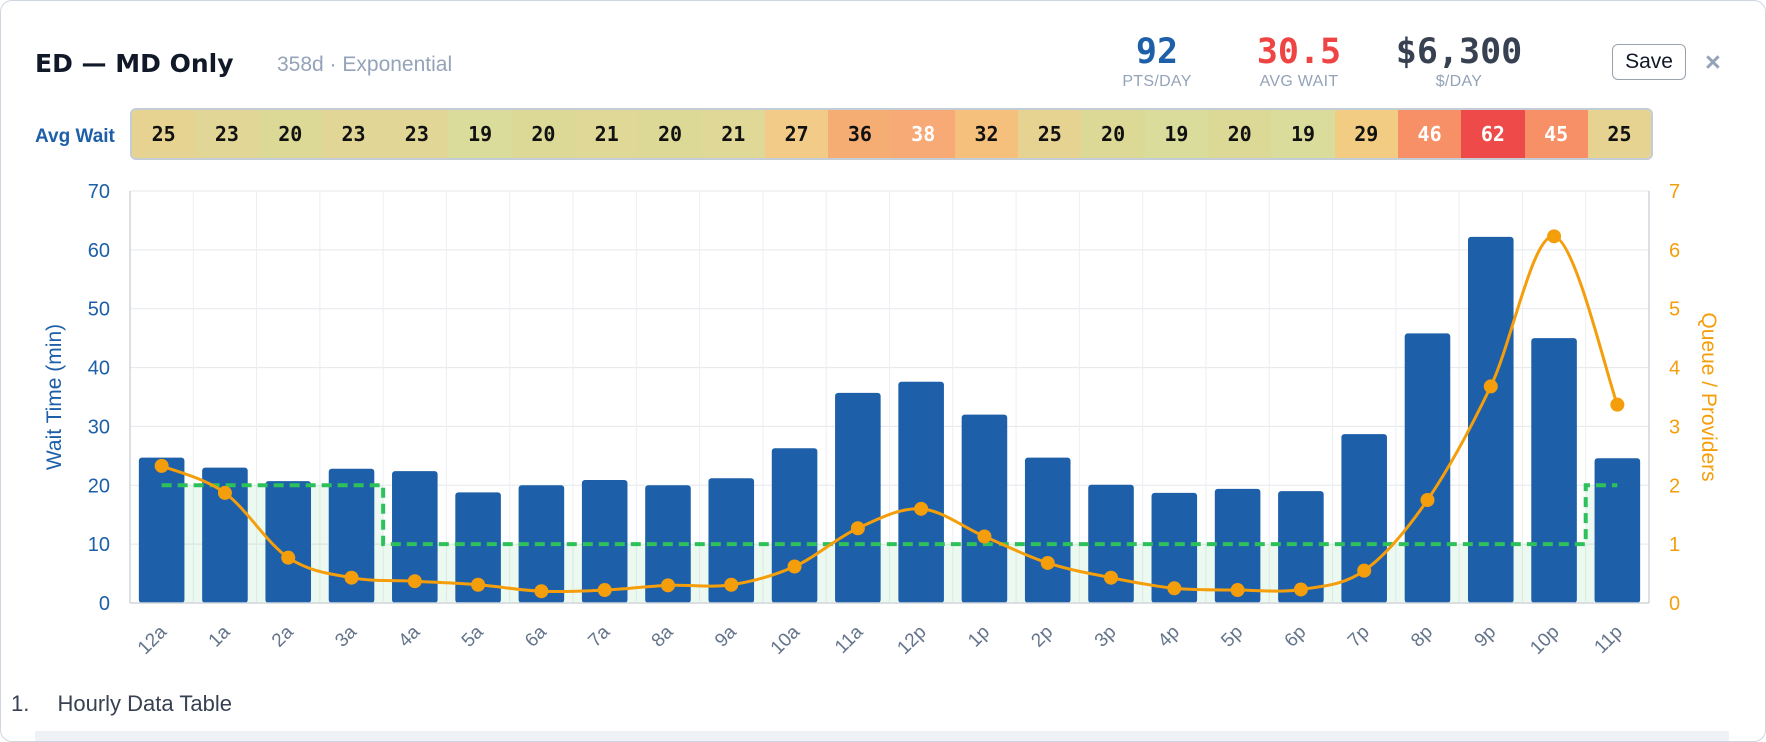 The image size is (1766, 742). What do you see at coordinates (786, 640) in the screenshot?
I see `x-tick-label: 10a` at bounding box center [786, 640].